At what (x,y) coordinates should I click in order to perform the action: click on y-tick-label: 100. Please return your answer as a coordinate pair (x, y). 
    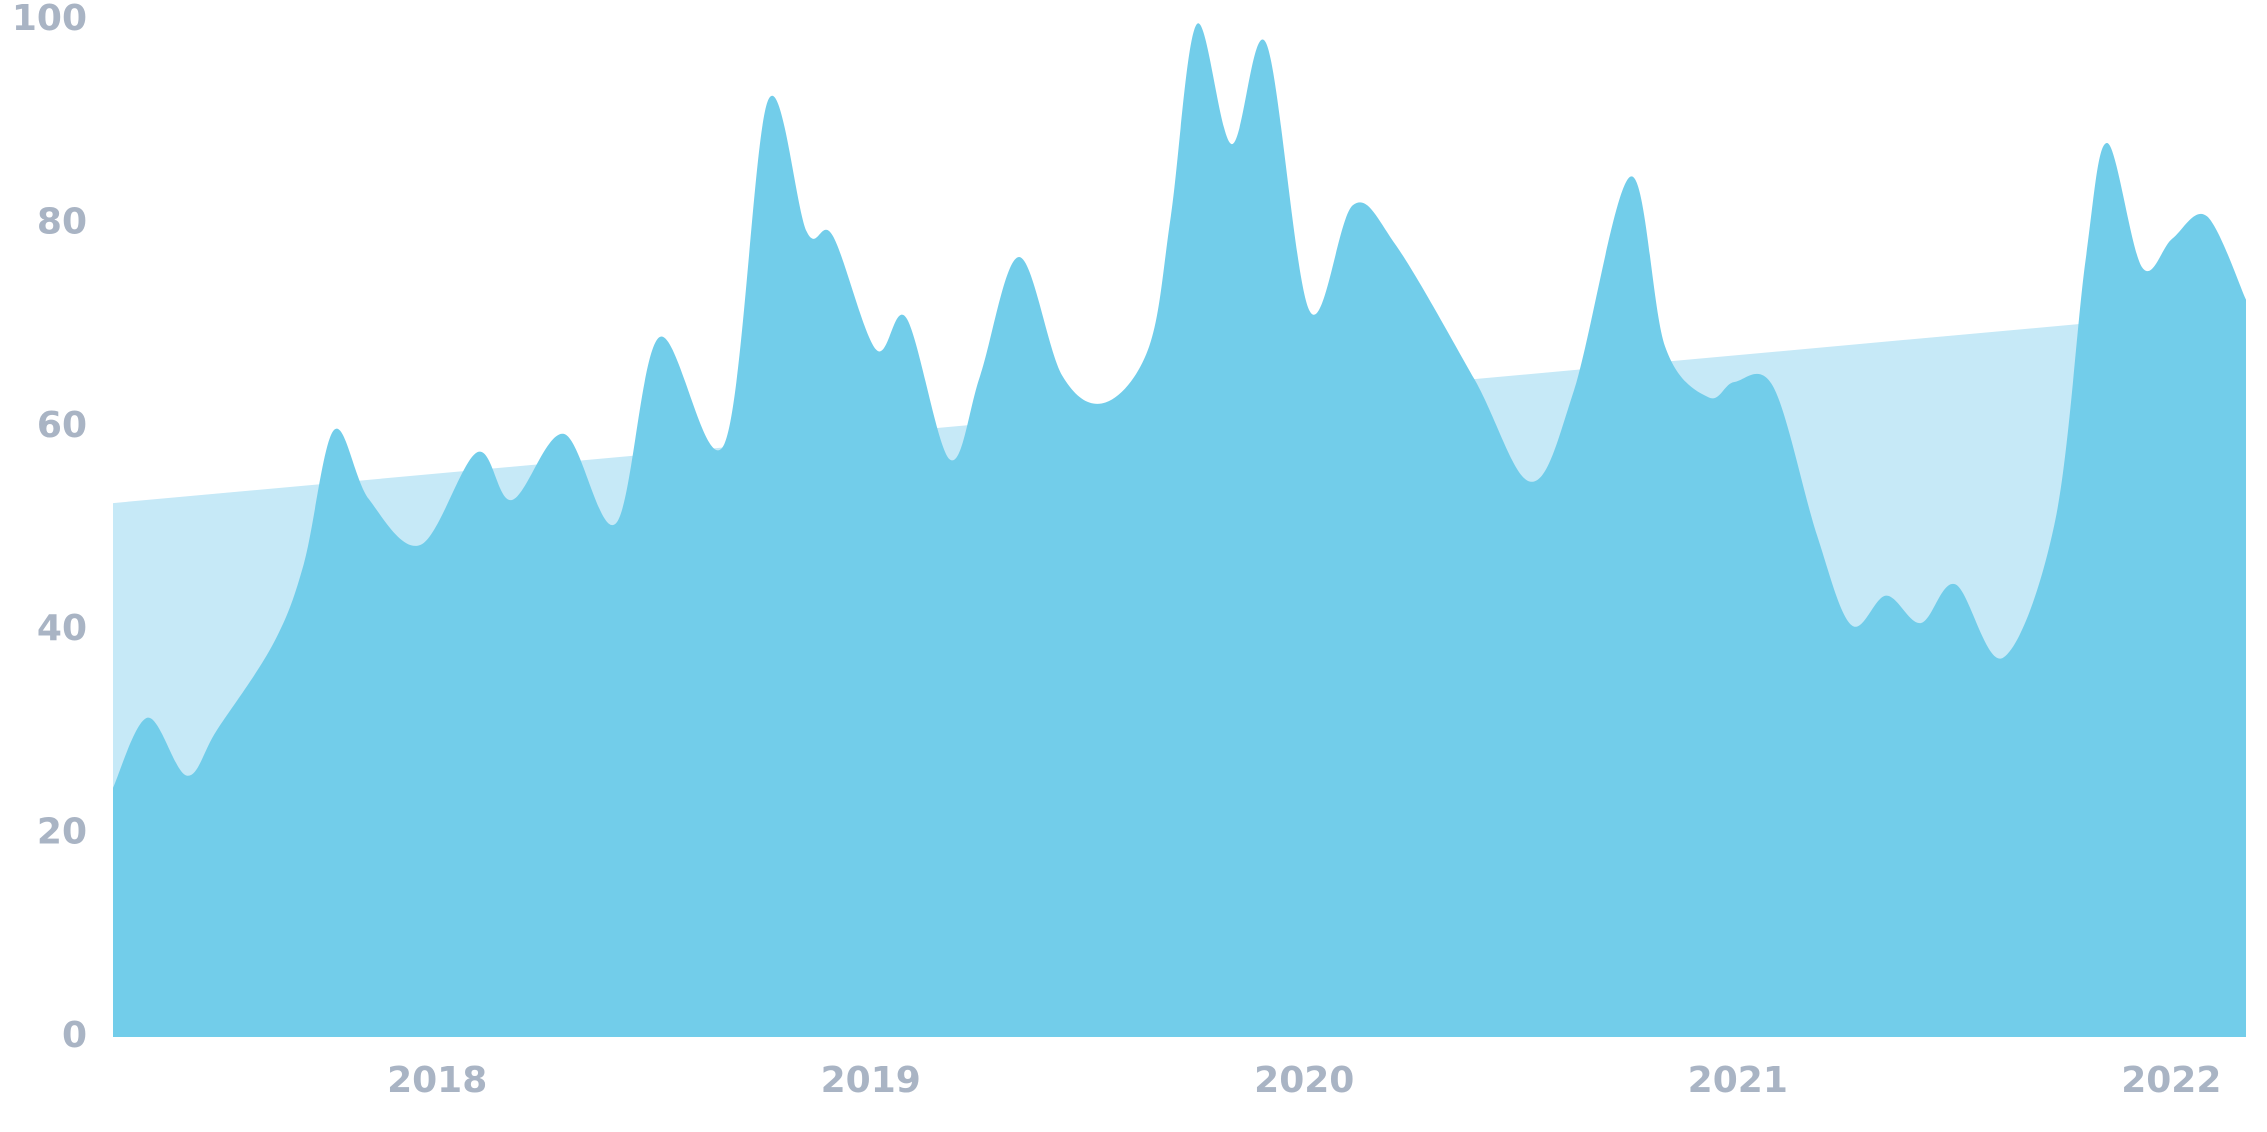
    Looking at the image, I should click on (49, 19).